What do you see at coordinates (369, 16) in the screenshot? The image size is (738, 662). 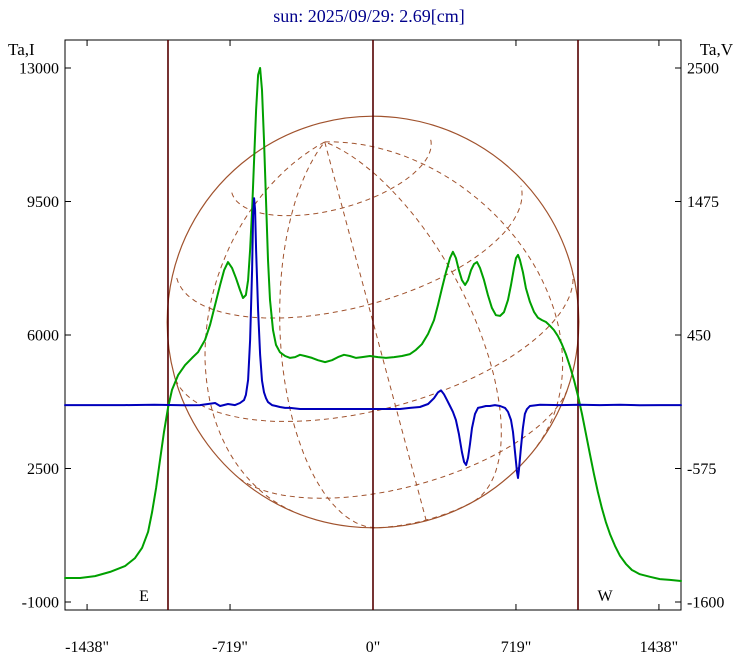 I see `chart-title: sun: 2025/09/29: 2.69[cm]` at bounding box center [369, 16].